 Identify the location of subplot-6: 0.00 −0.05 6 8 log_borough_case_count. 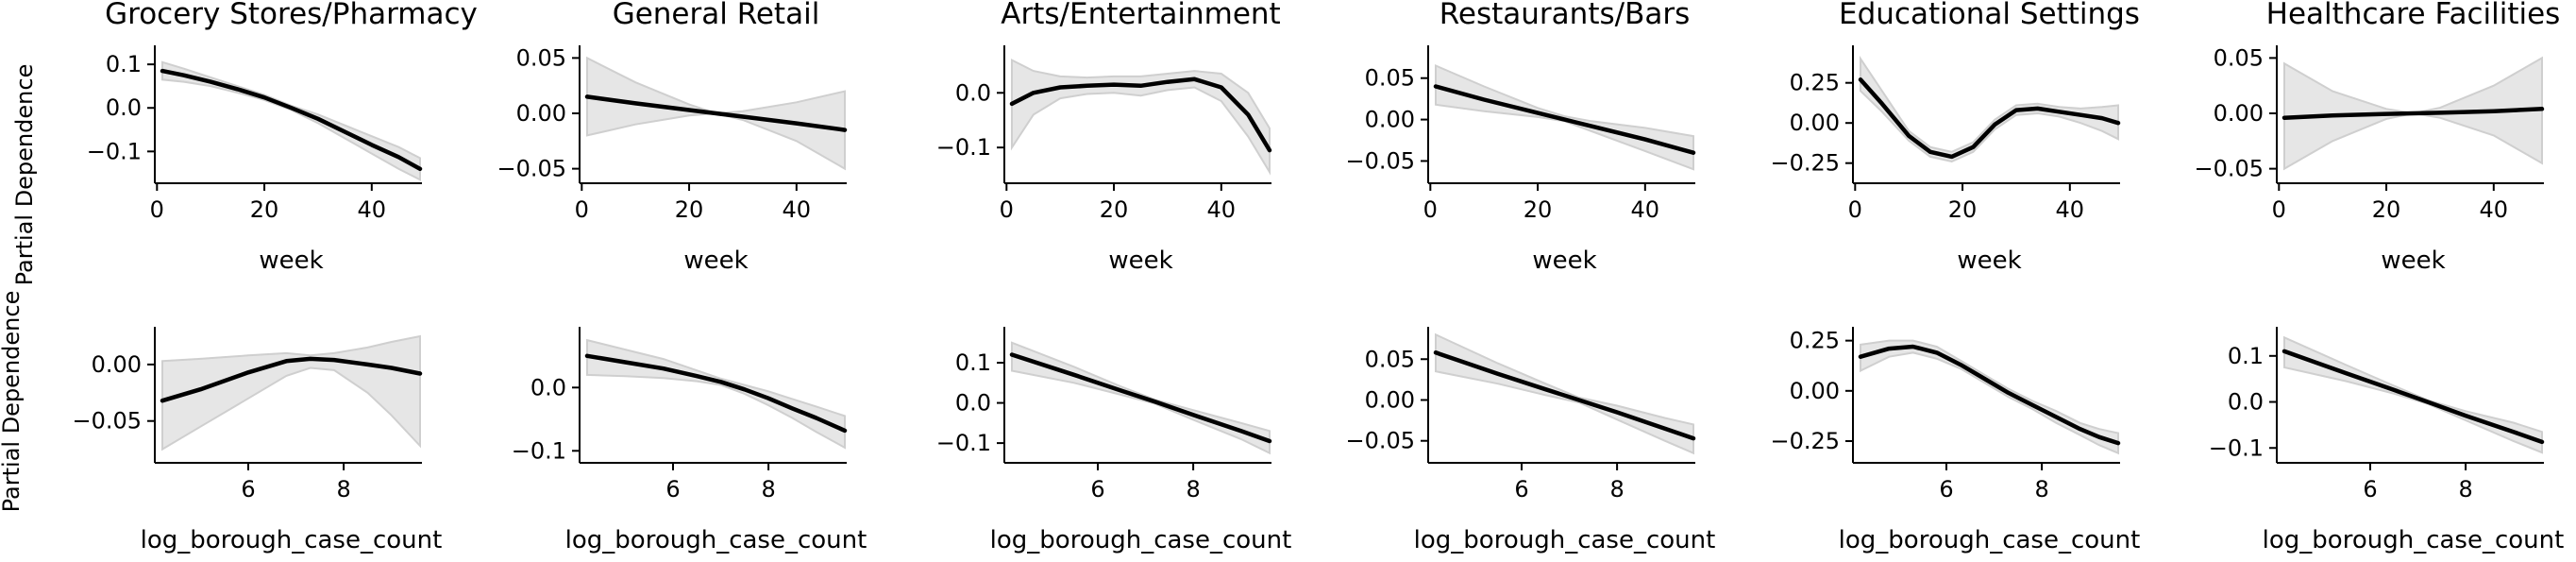
(257, 440).